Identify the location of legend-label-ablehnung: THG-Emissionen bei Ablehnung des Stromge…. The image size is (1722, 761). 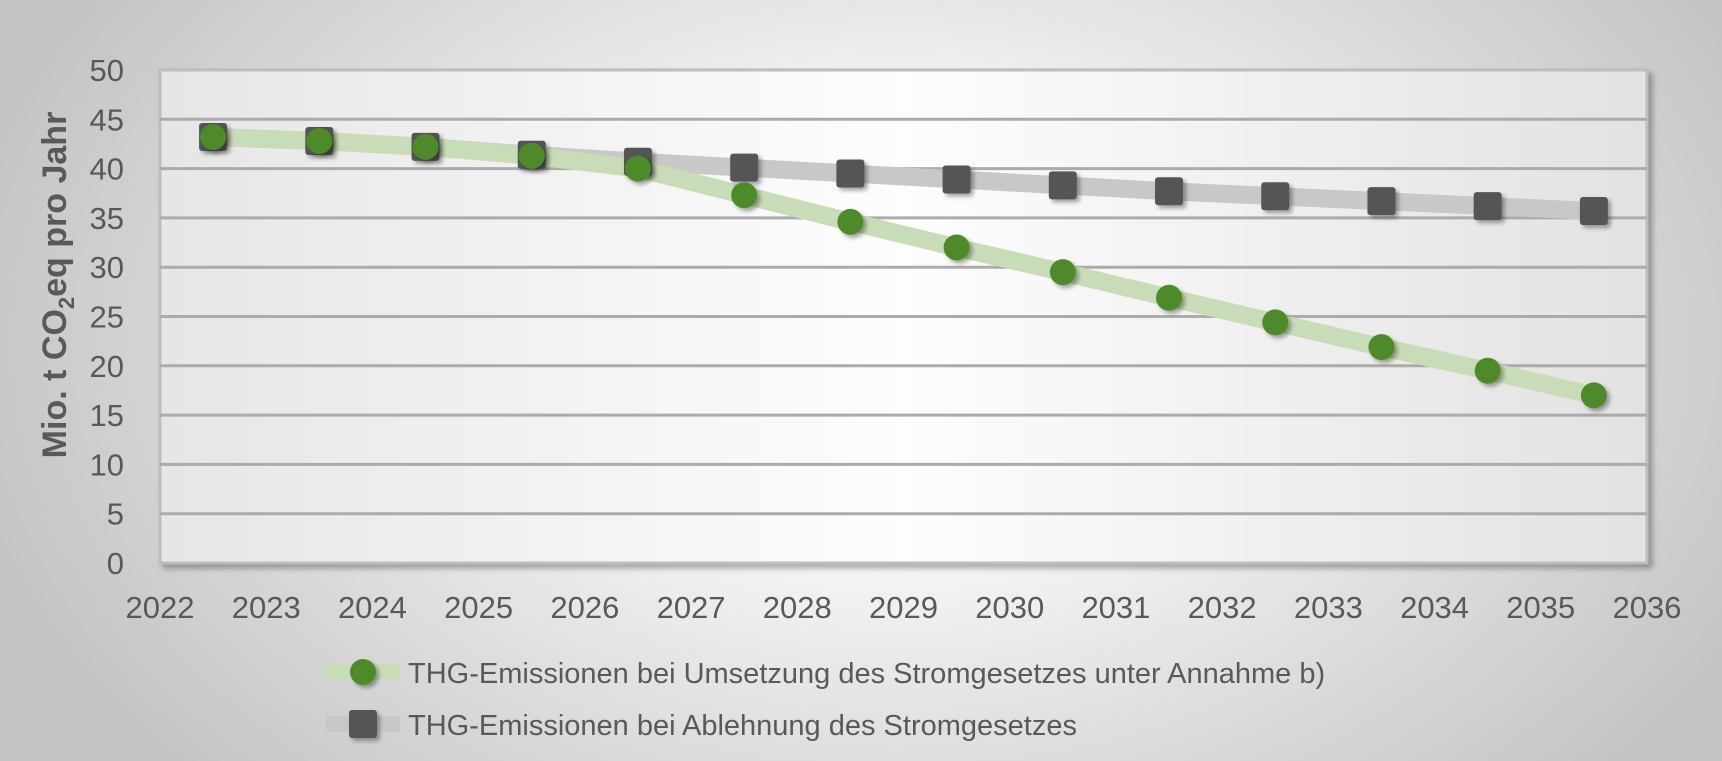
(742, 726).